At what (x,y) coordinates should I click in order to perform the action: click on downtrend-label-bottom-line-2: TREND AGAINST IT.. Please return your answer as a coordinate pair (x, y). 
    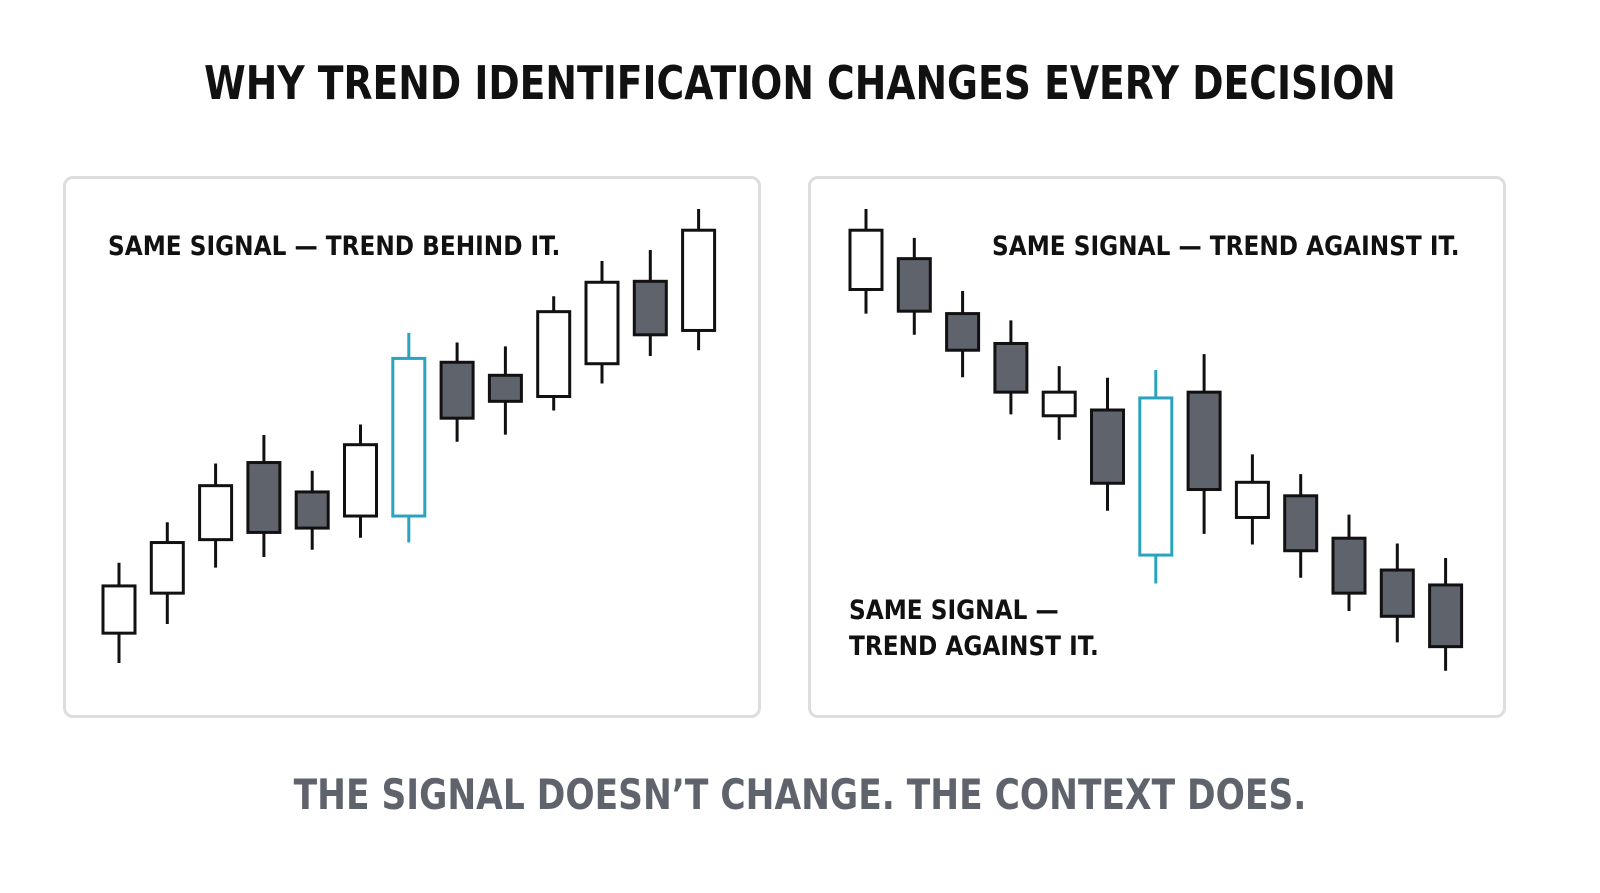
    Looking at the image, I should click on (974, 646).